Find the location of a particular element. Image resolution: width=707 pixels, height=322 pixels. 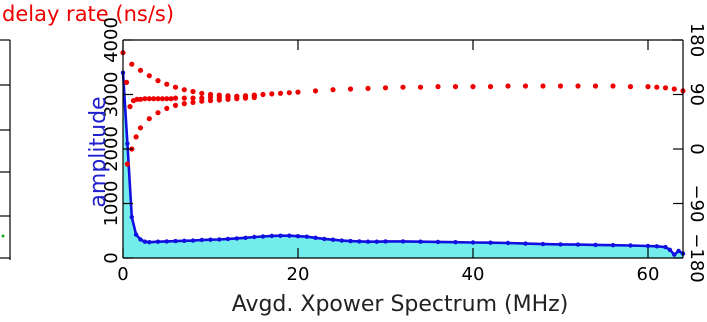

header-title: delay rate (ns/s) is located at coordinates (88, 14).